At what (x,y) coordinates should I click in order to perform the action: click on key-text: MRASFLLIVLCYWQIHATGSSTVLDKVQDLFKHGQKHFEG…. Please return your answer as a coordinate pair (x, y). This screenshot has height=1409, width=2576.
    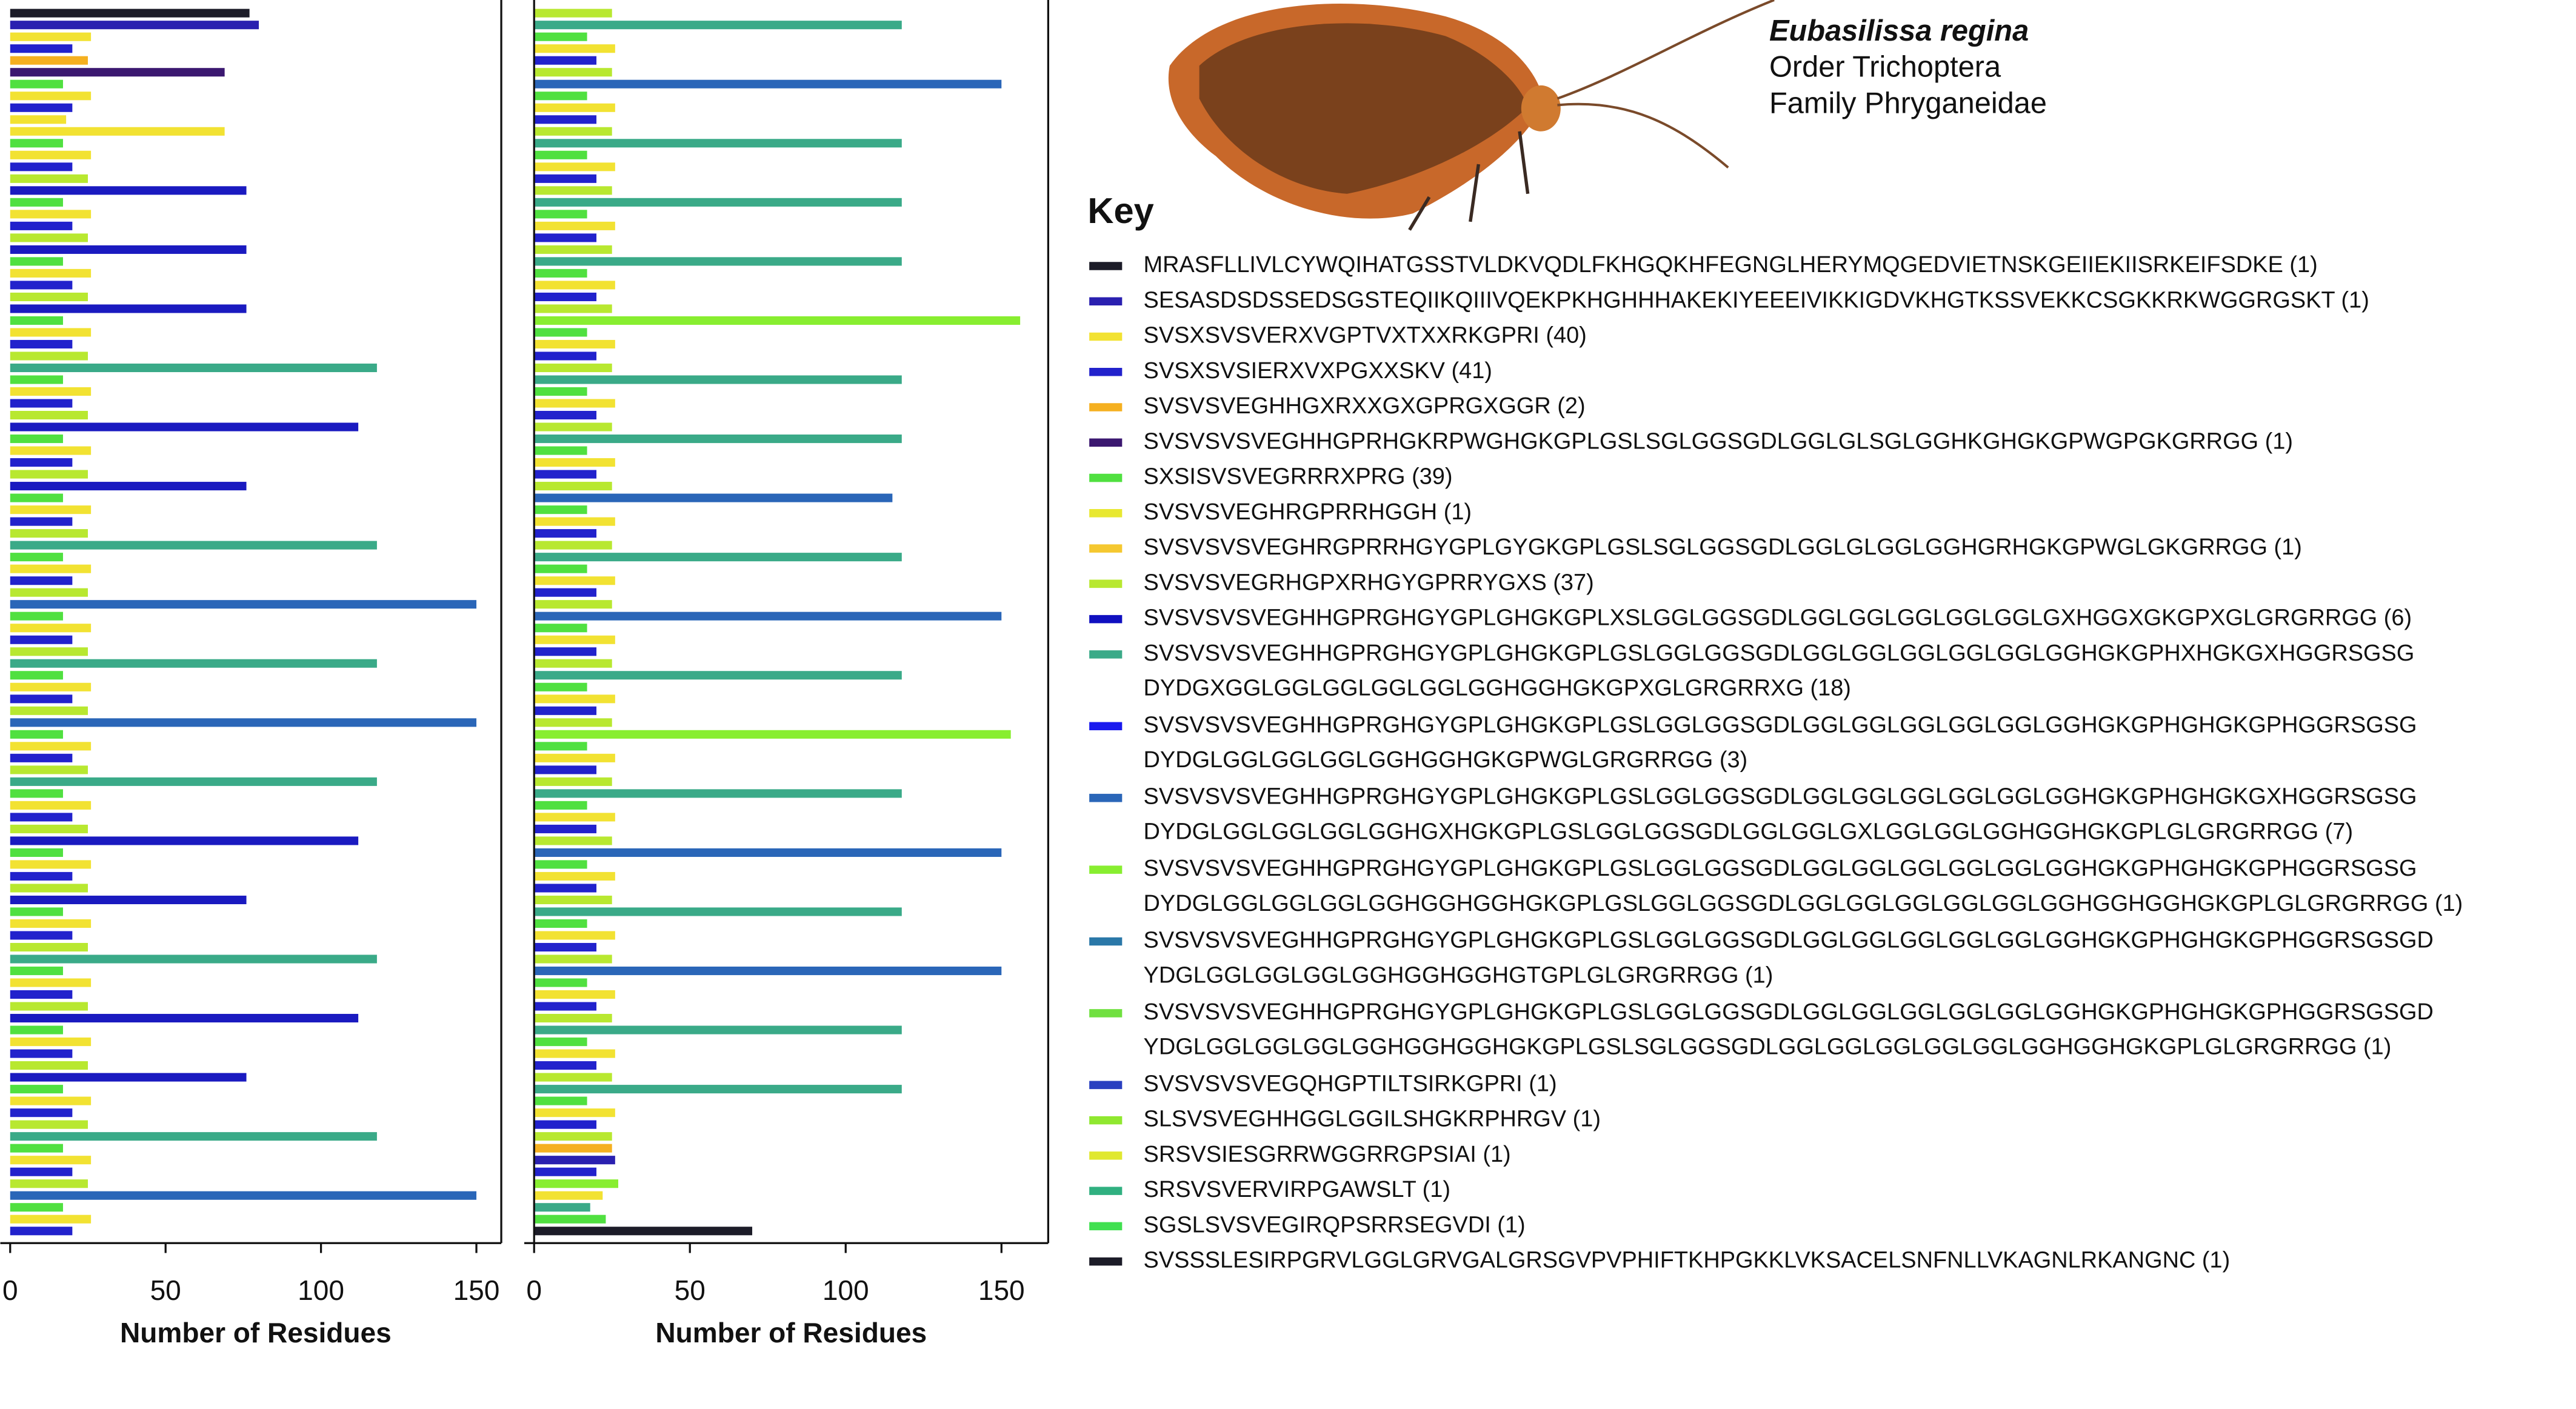
    Looking at the image, I should click on (1731, 265).